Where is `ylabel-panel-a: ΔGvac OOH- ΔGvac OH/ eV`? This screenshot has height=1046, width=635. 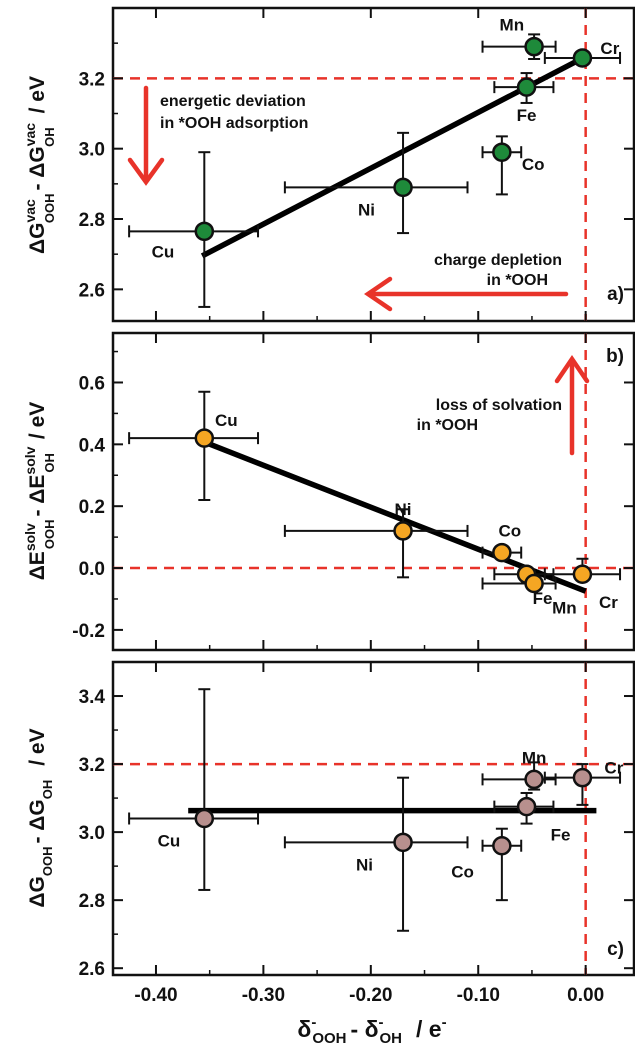
ylabel-panel-a: ΔGvac OOH- ΔGvac OH/ eV is located at coordinates (39, 165).